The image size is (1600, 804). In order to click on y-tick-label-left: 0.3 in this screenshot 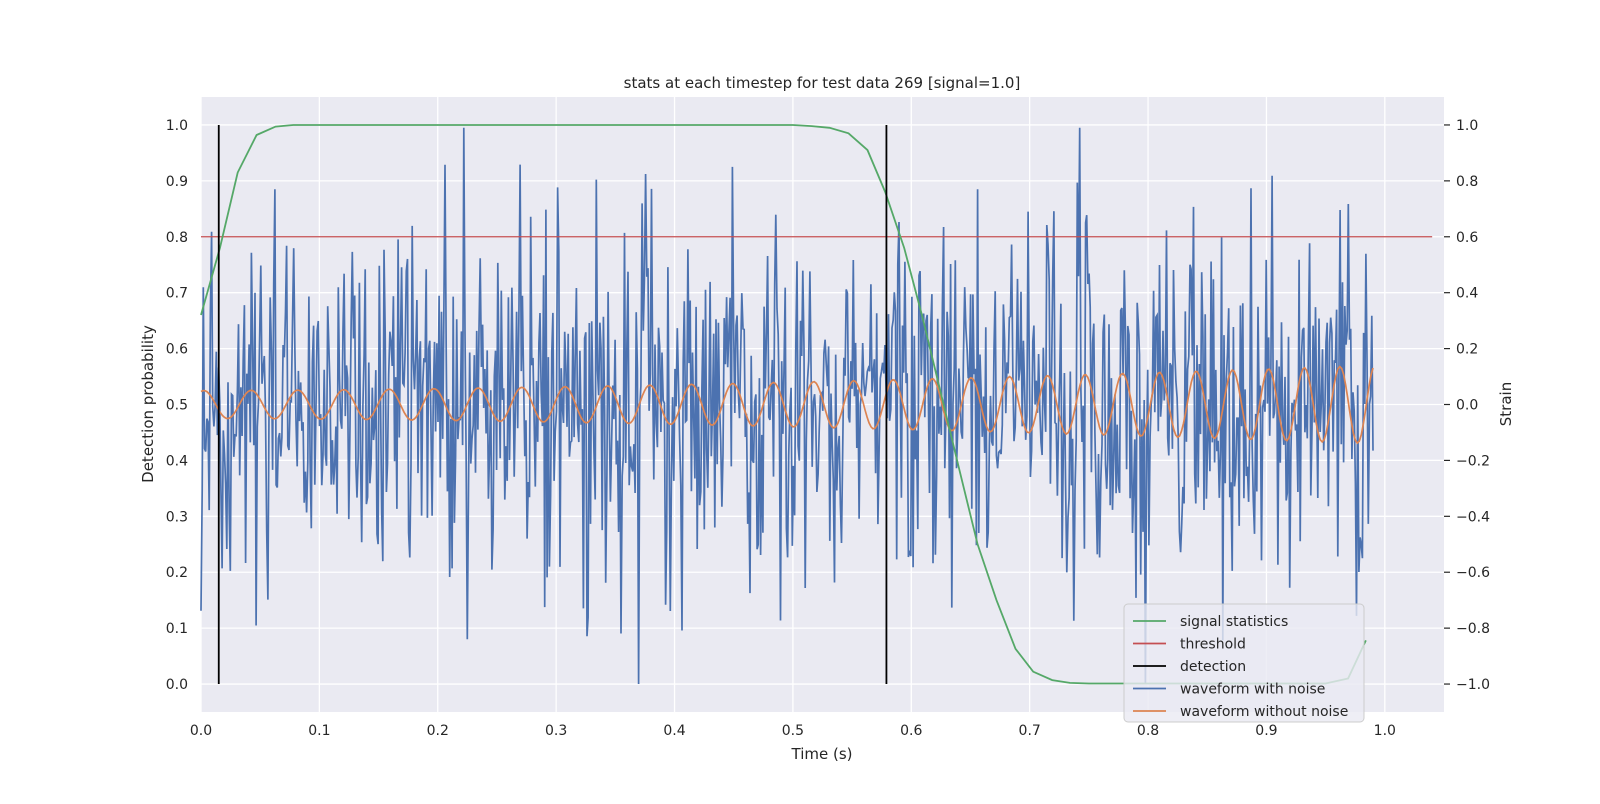, I will do `click(177, 517)`.